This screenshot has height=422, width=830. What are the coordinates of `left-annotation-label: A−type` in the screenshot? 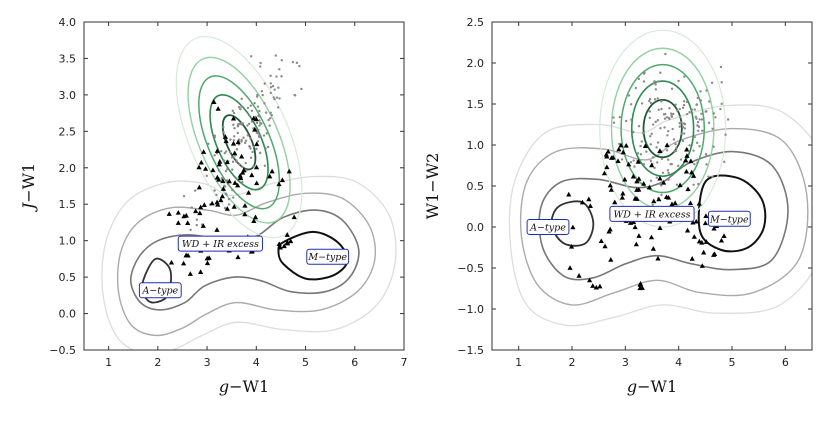 It's located at (159, 291).